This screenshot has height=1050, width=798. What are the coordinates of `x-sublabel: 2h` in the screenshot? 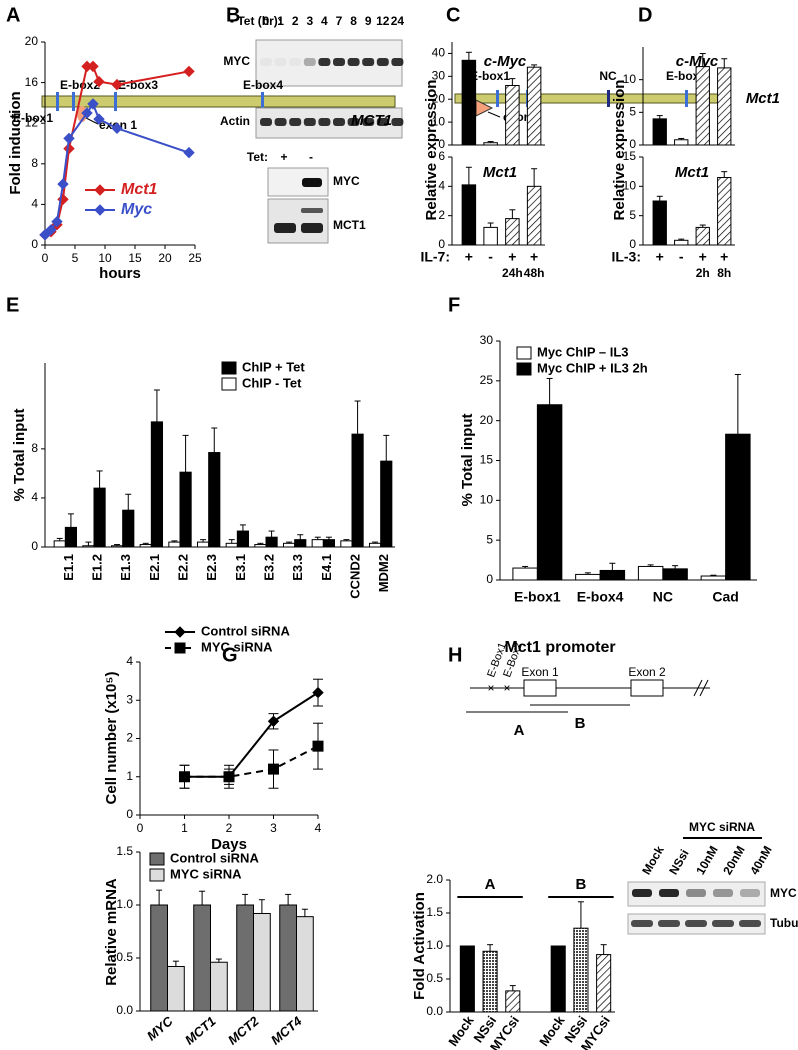 It's located at (703, 273).